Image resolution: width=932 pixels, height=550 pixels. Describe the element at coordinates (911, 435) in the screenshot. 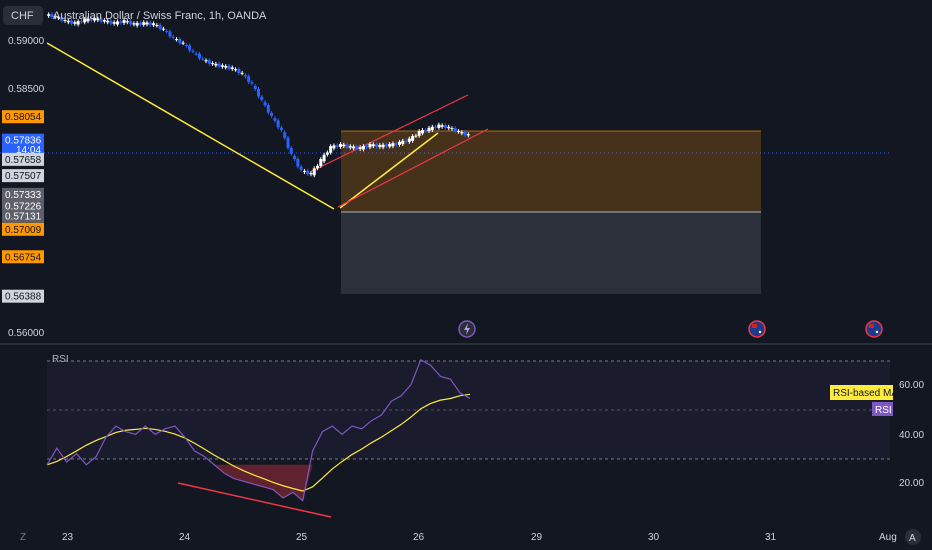

I see `rsi-tick: 40.00` at that location.